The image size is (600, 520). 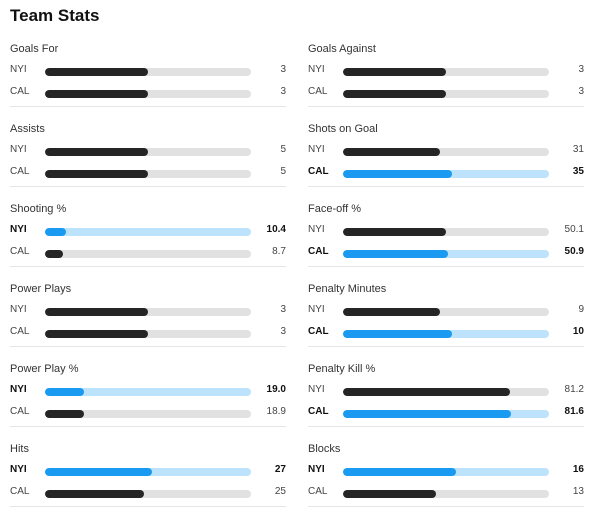 What do you see at coordinates (342, 49) in the screenshot?
I see `stat-label: Goals Against` at bounding box center [342, 49].